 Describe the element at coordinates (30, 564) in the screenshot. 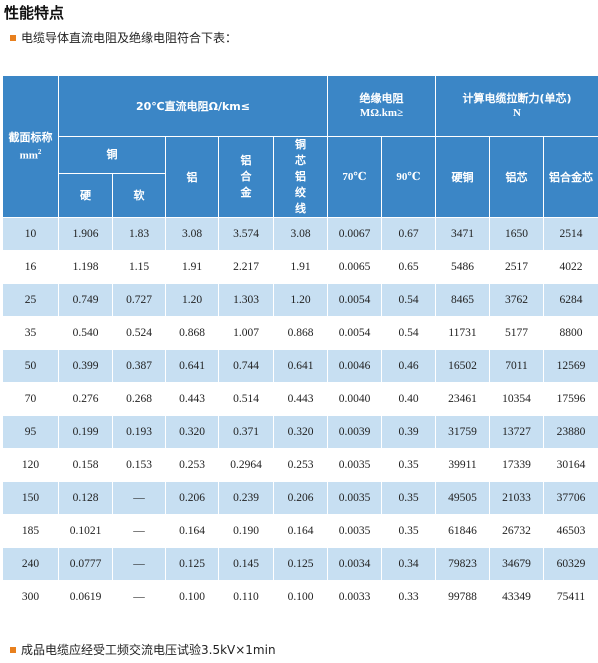

I see `cell-section: 240` at that location.